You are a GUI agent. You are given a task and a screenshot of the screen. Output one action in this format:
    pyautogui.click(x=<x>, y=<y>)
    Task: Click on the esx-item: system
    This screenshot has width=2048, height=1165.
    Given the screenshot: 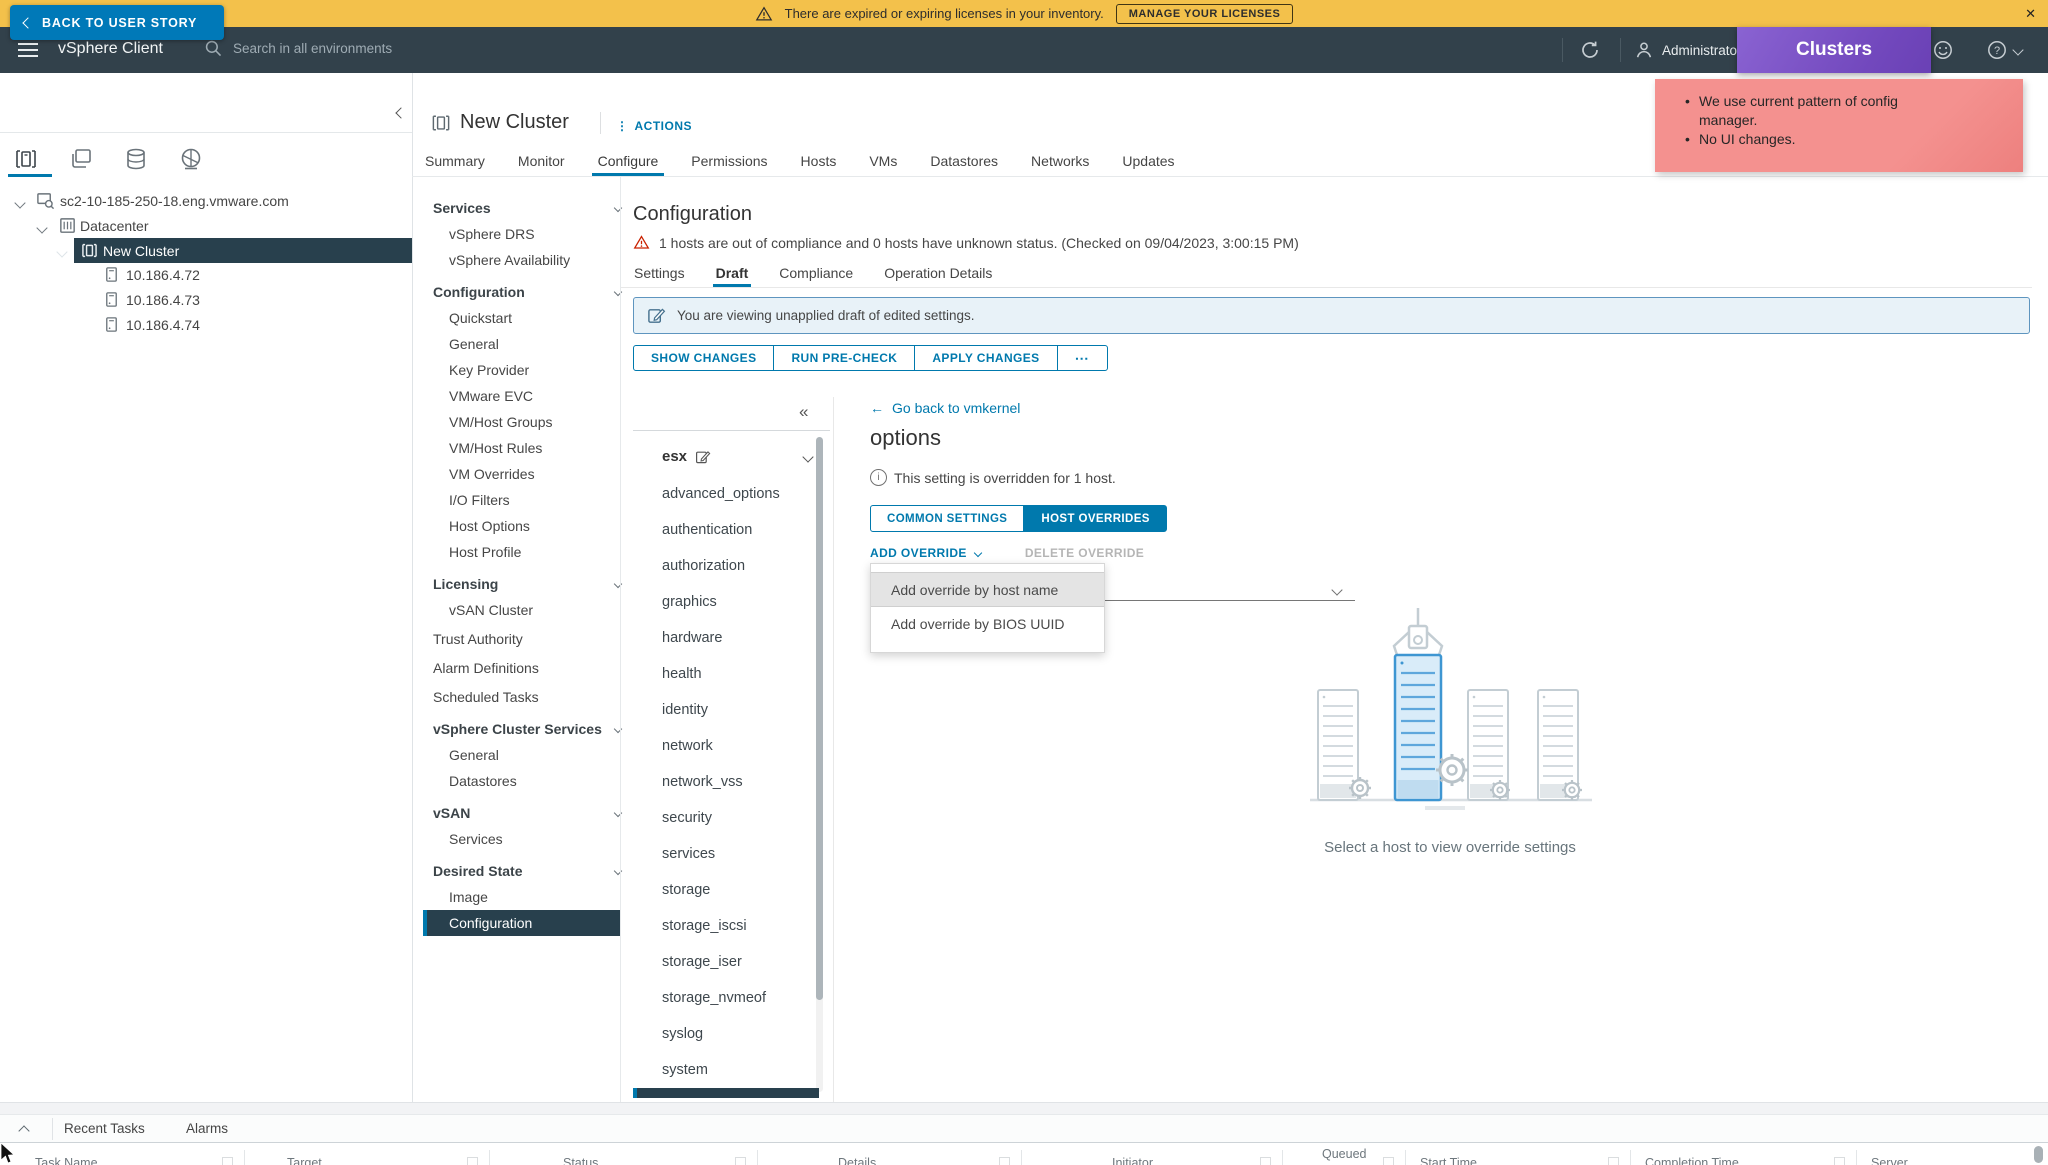 What is the action you would take?
    pyautogui.click(x=685, y=1070)
    